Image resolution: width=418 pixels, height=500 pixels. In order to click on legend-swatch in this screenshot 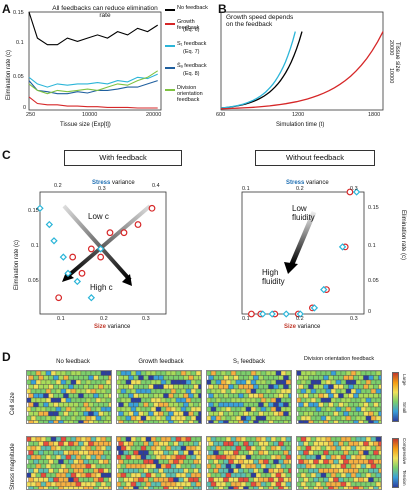, I will do `click(170, 68)`.